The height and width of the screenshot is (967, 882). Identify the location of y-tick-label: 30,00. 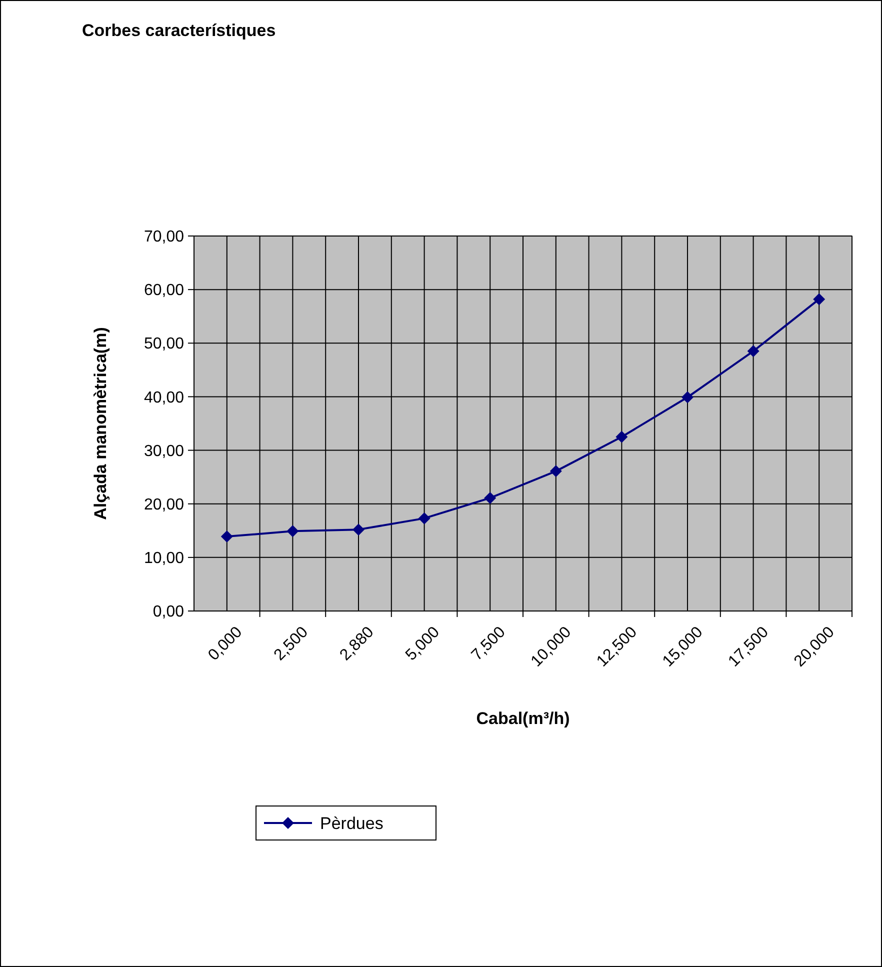
(164, 451).